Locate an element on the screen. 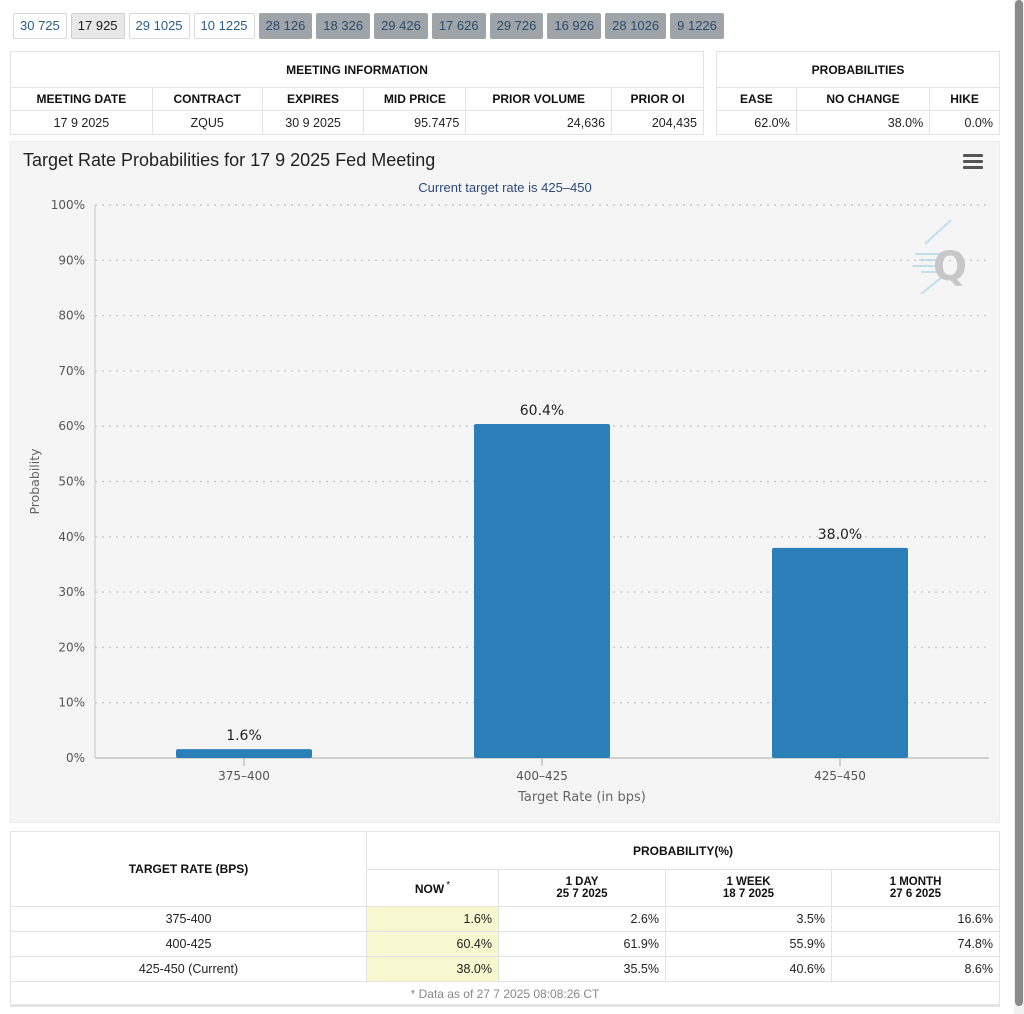 The height and width of the screenshot is (1014, 1024). tab-meeting-3: 10 1225 is located at coordinates (224, 26).